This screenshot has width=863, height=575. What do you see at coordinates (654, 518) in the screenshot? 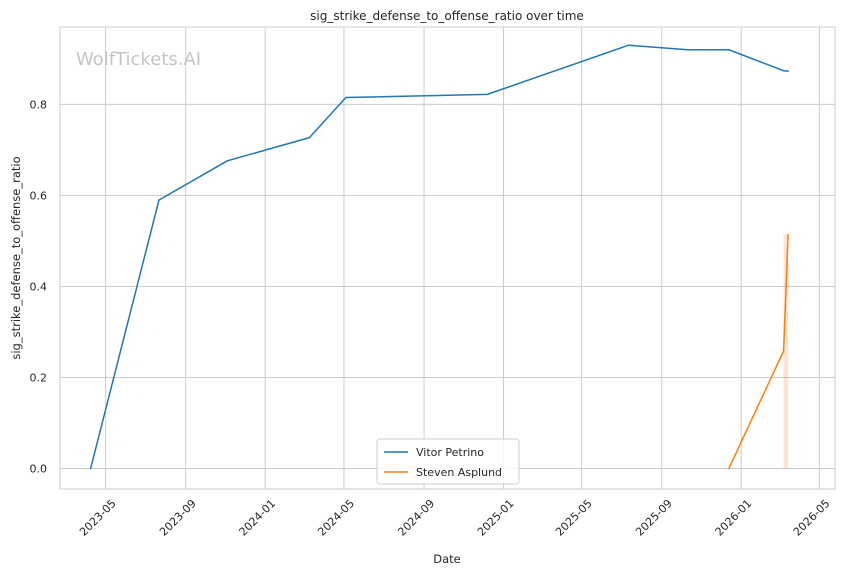
I see `x-tick-label: 2025-09` at bounding box center [654, 518].